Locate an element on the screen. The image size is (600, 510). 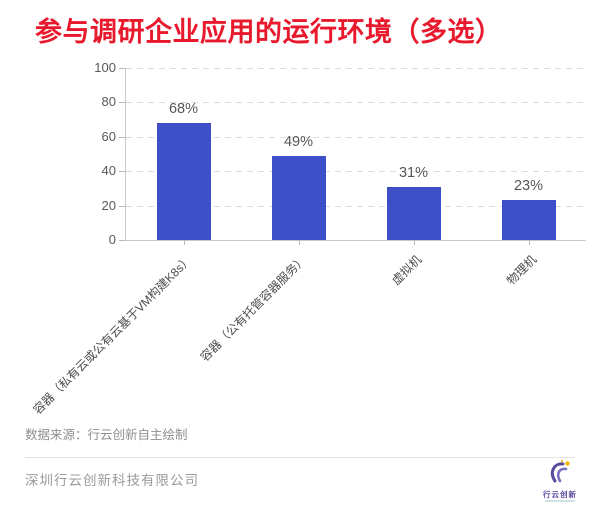
logo-subtext-line is located at coordinates (560, 501).